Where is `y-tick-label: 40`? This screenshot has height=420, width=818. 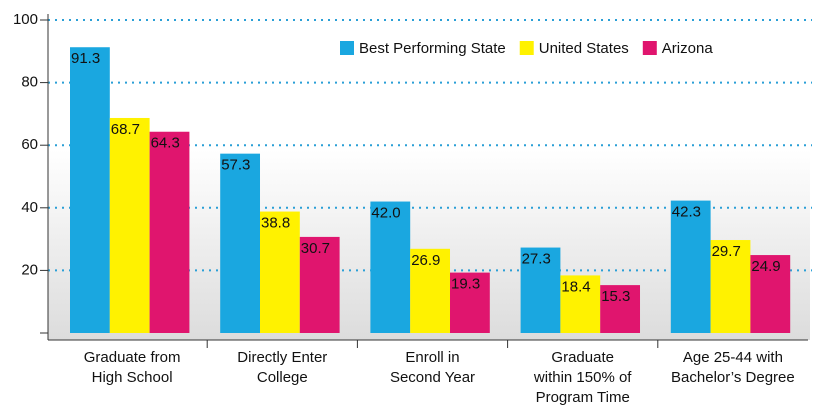
y-tick-label: 40 is located at coordinates (29, 207).